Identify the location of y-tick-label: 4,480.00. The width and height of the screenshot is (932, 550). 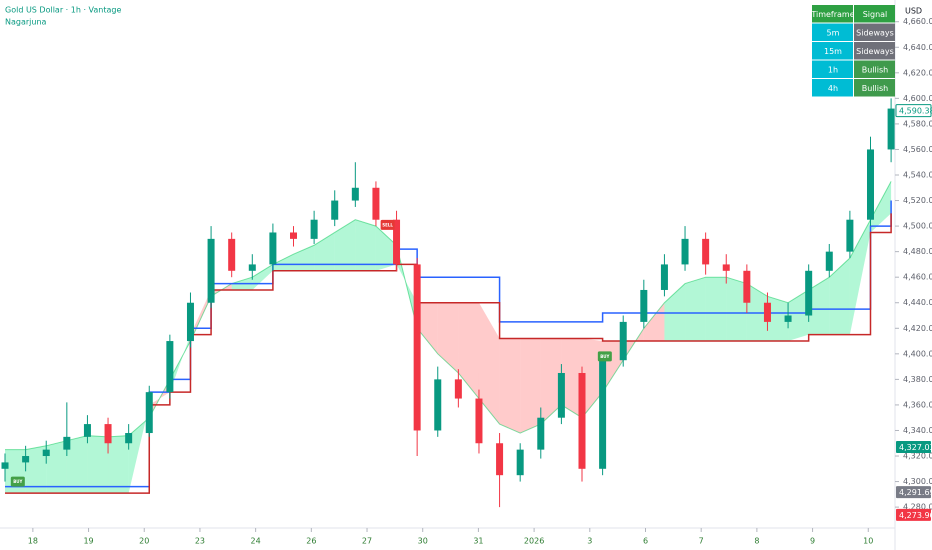
(917, 251).